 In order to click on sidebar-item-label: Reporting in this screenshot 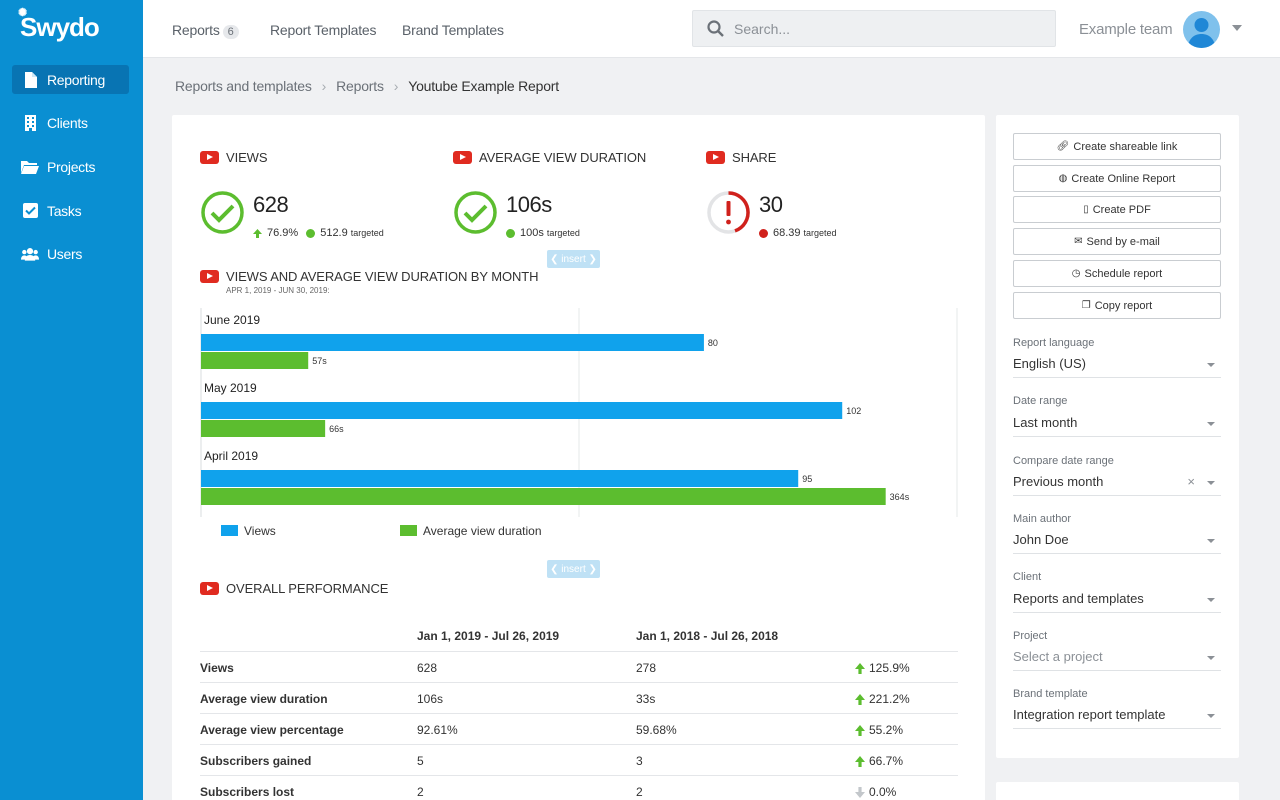, I will do `click(76, 79)`.